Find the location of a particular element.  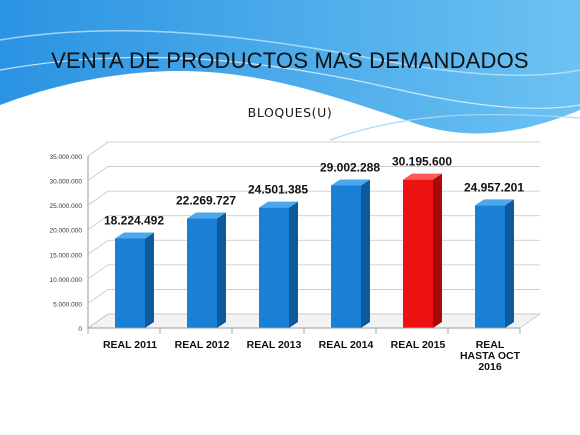

y-tick-label: 35.000.000 is located at coordinates (65, 157).